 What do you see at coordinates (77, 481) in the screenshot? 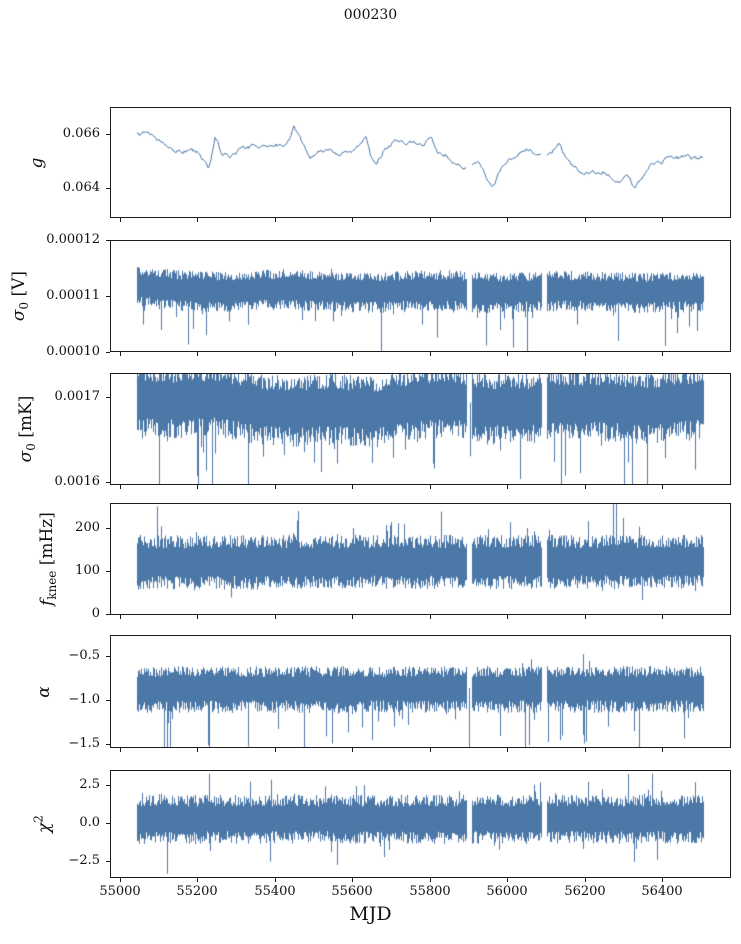
I see `y-tick-label: 0.0016` at bounding box center [77, 481].